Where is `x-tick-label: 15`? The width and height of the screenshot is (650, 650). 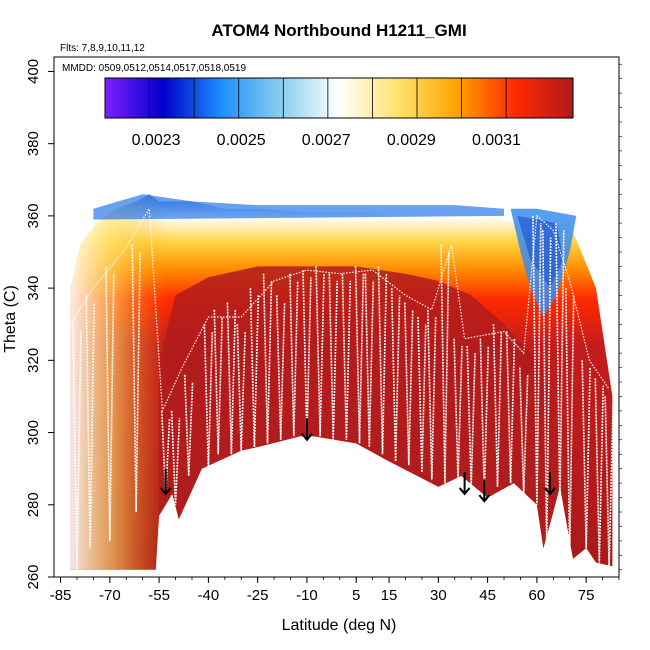 x-tick-label: 15 is located at coordinates (389, 595).